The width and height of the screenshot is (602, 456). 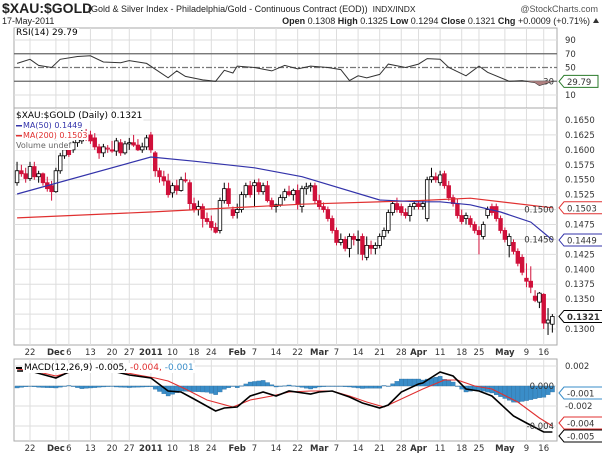 I want to click on rsi-value-badge: 29.79, so click(x=579, y=83).